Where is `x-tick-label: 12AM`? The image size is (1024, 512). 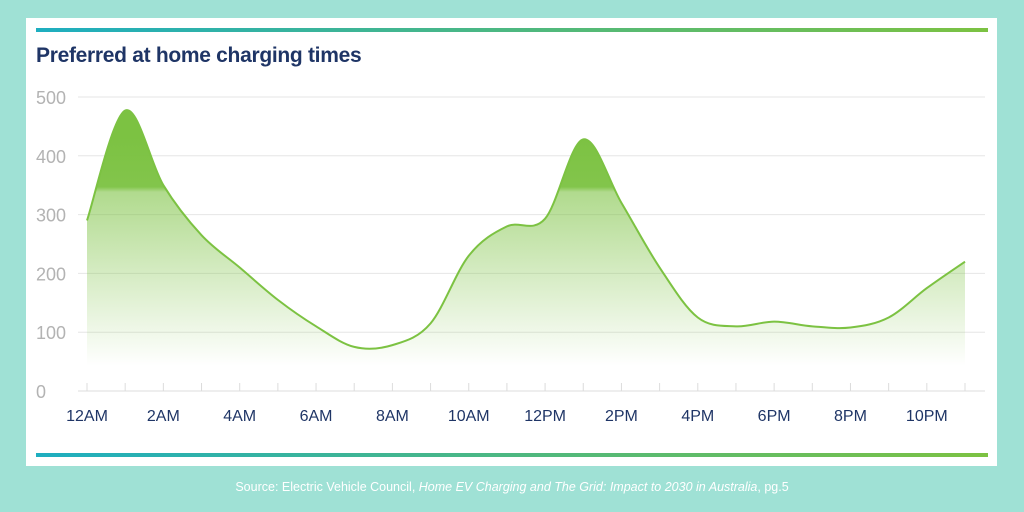
x-tick-label: 12AM is located at coordinates (87, 416).